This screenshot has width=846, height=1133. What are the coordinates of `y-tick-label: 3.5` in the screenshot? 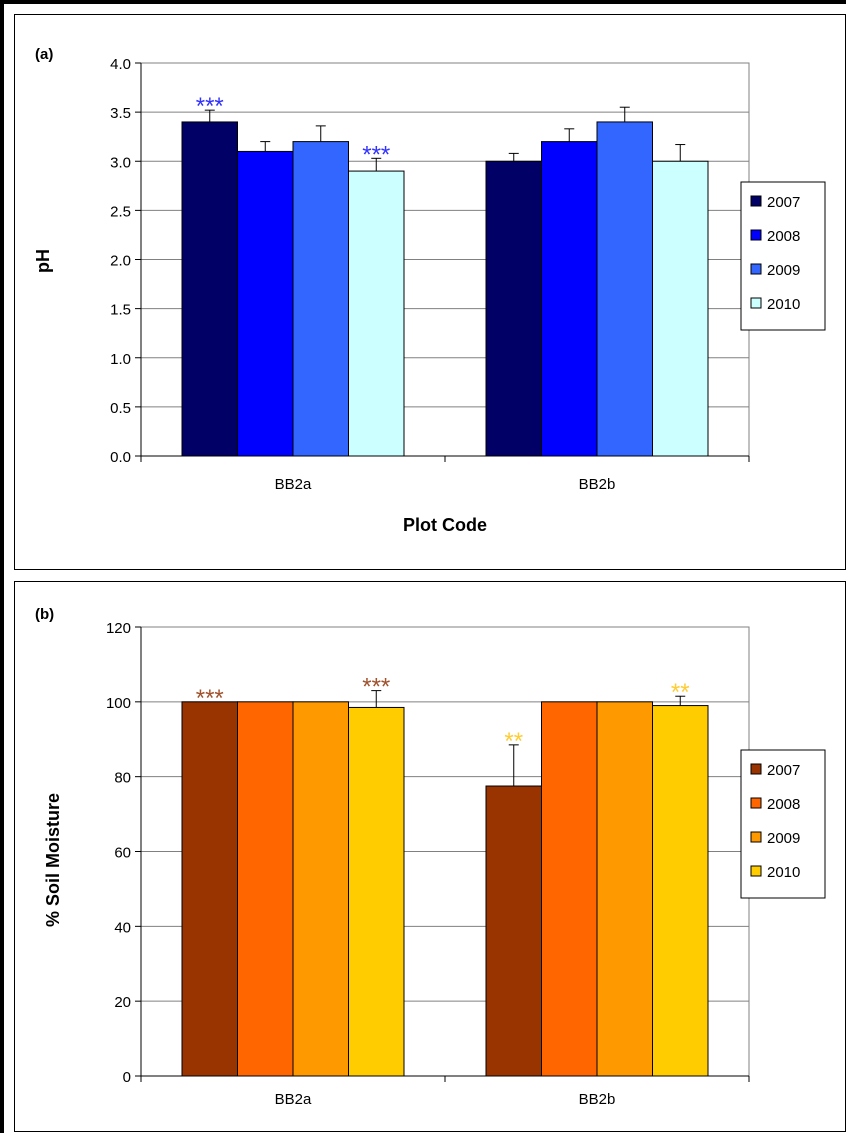 It's located at (120, 113).